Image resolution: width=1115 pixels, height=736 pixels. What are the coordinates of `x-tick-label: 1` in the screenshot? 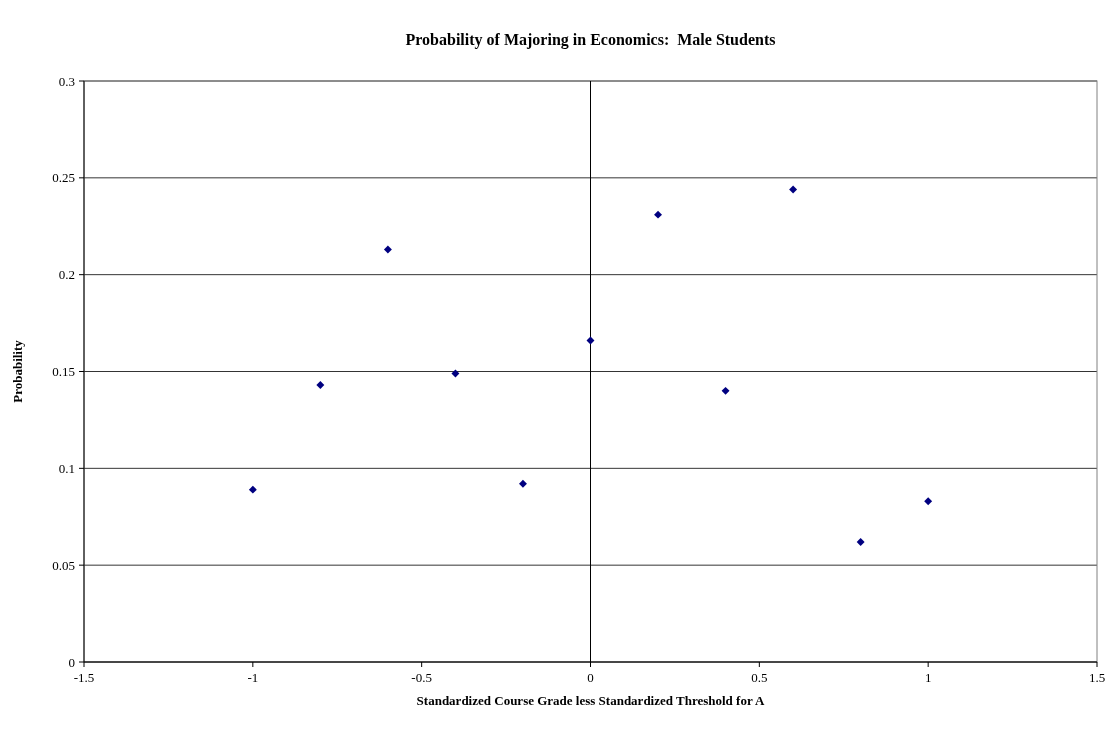 It's located at (928, 677).